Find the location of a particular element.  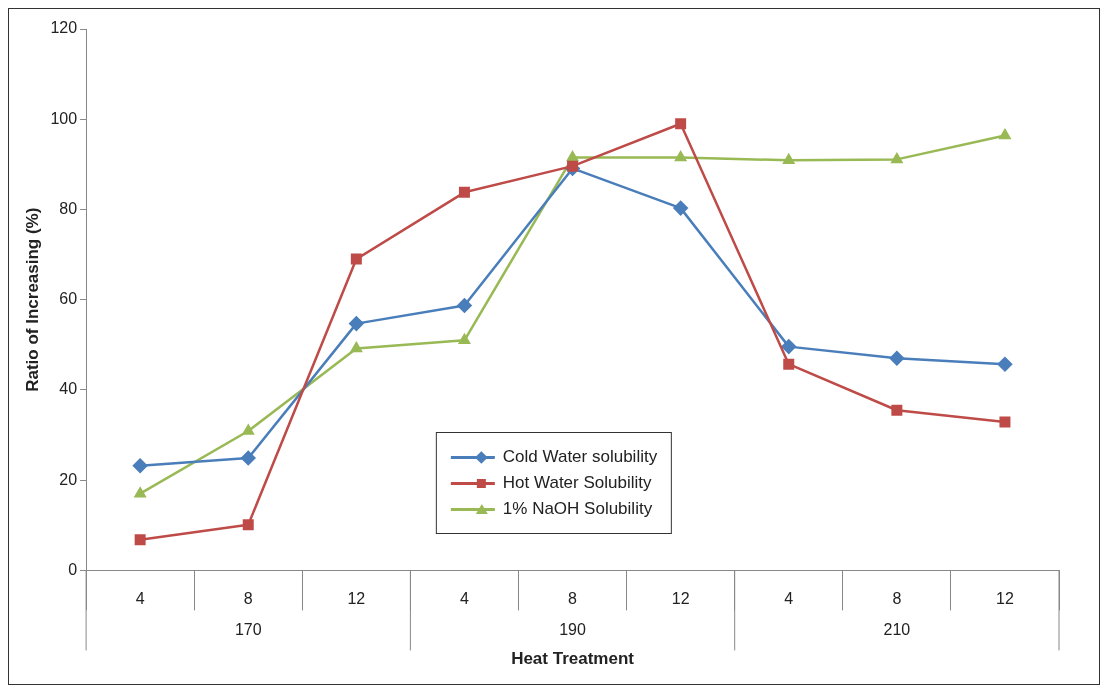

legend-label: Cold Water solubility is located at coordinates (580, 457).